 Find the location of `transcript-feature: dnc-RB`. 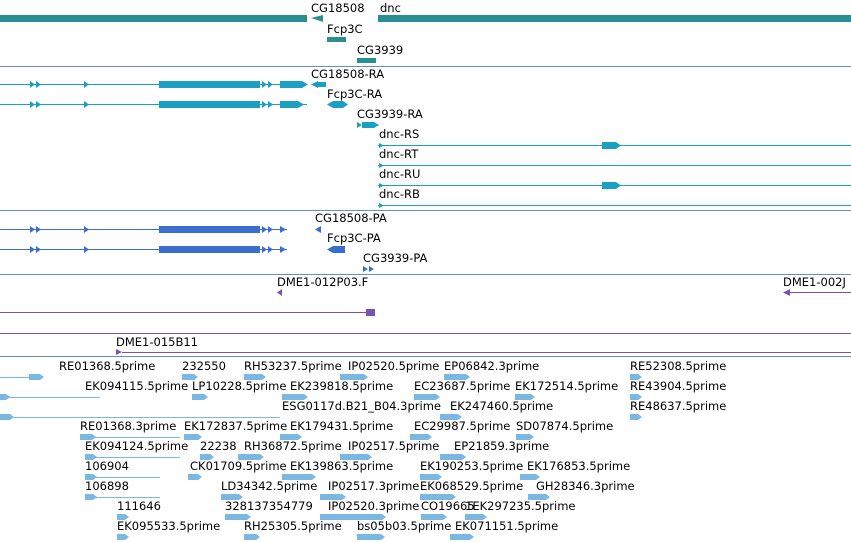

transcript-feature: dnc-RB is located at coordinates (614, 197).